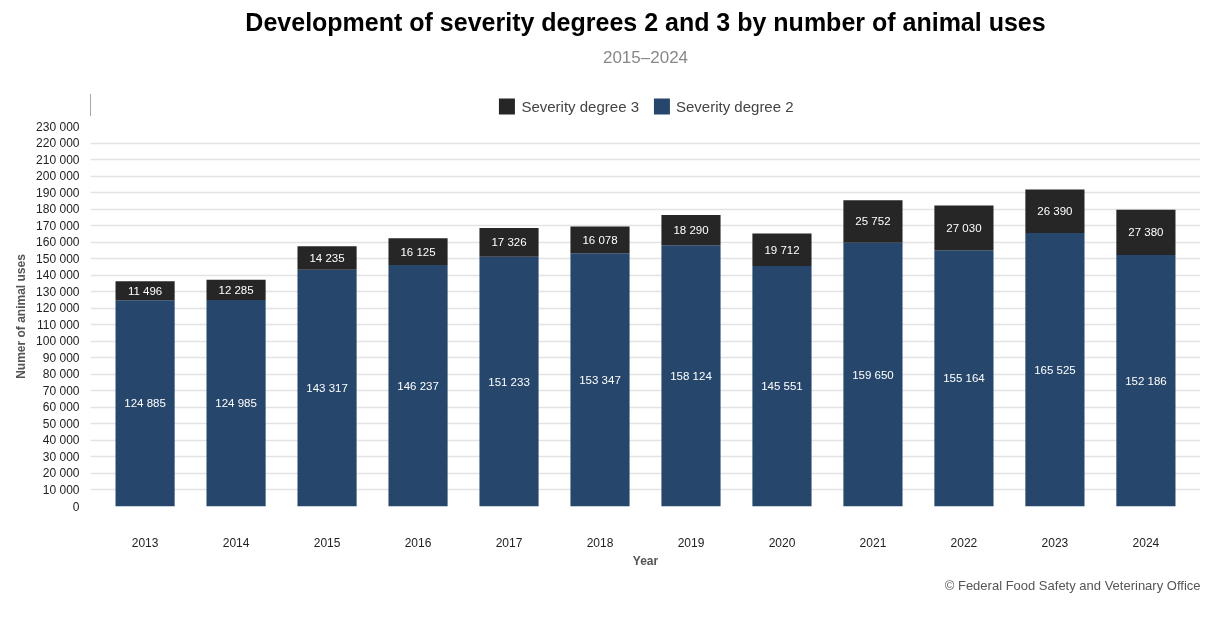 The width and height of the screenshot is (1220, 641). I want to click on data-label: 25 752, so click(873, 221).